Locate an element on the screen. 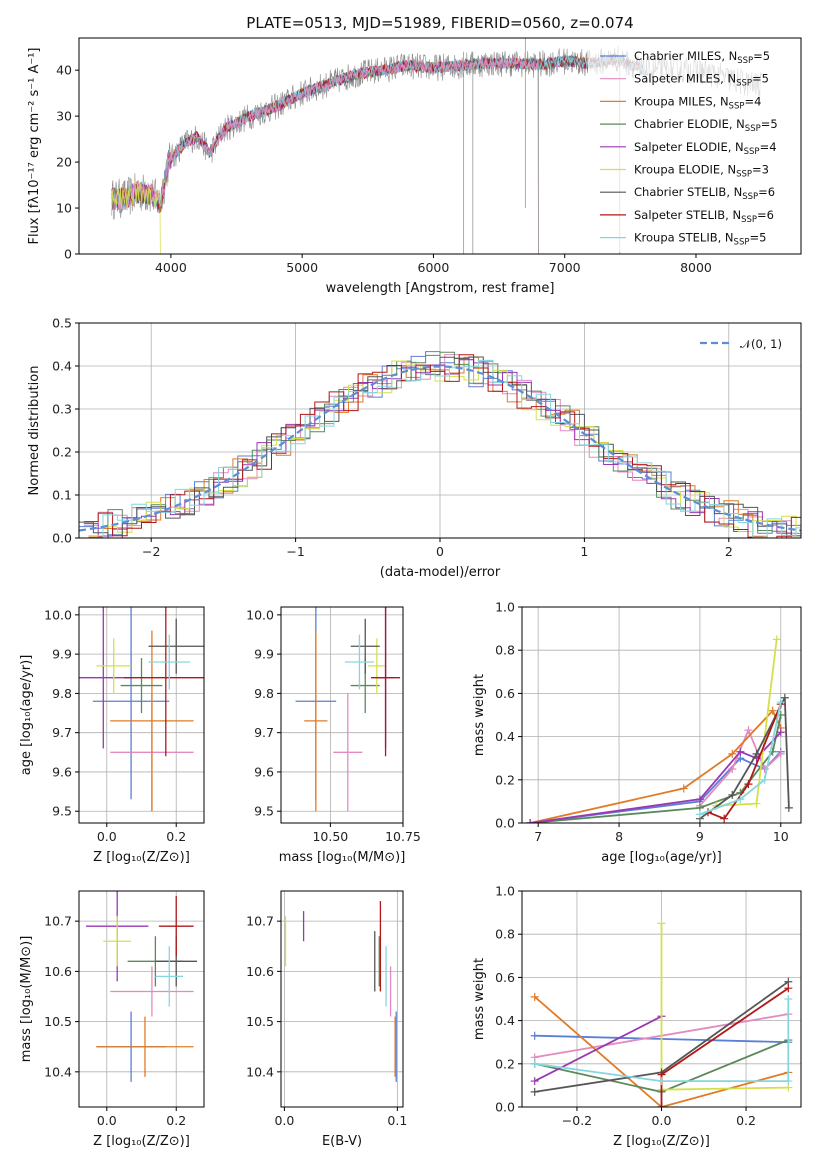  spectrum-ytick-label: 10 is located at coordinates (64, 208).